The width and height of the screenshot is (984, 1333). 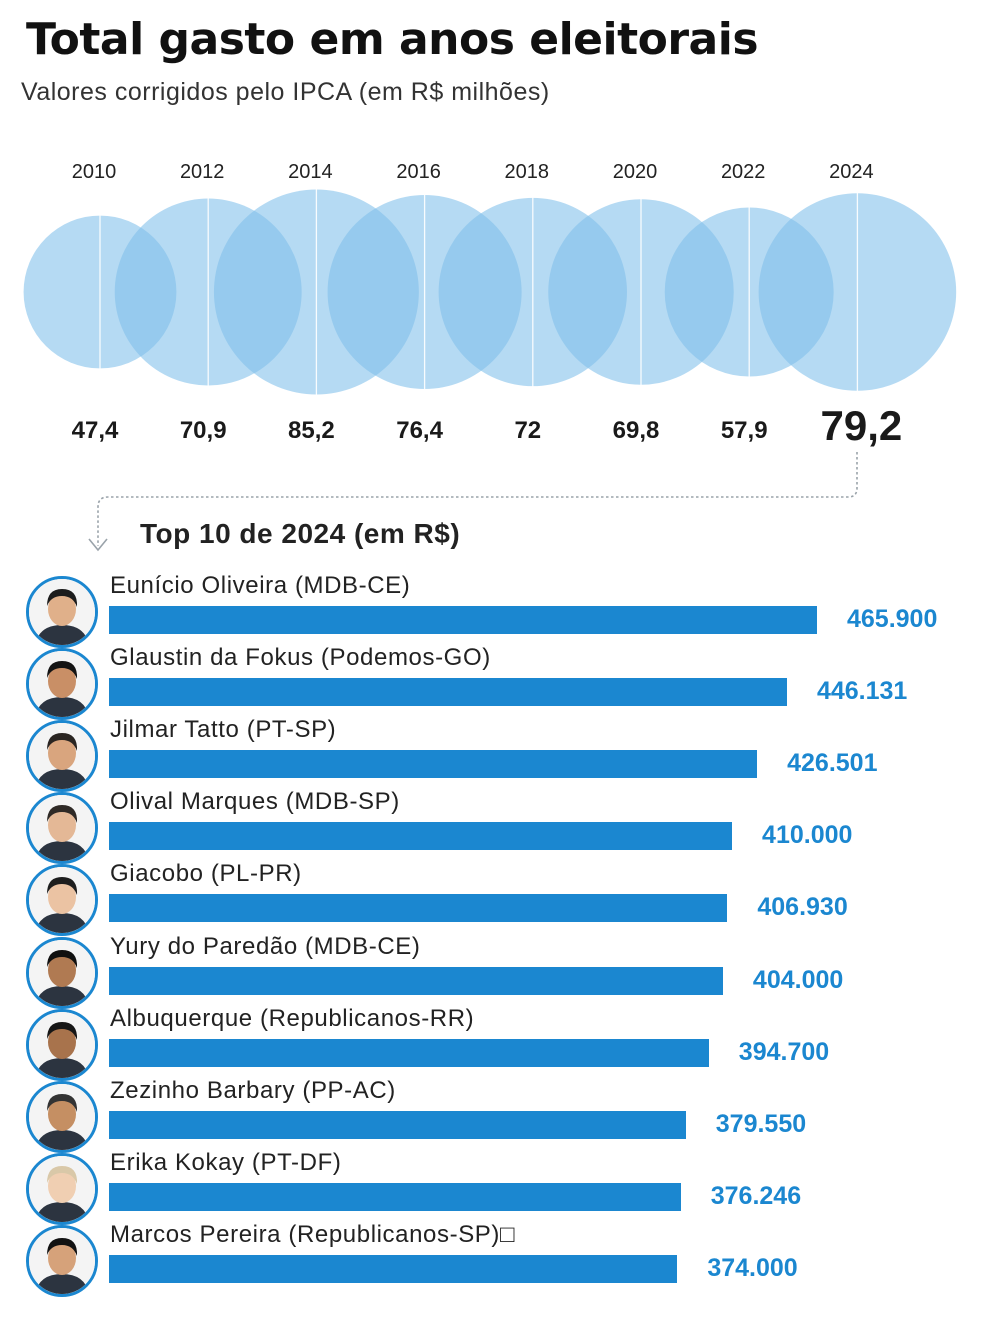 What do you see at coordinates (761, 1123) in the screenshot?
I see `bar-value-label: 379.550` at bounding box center [761, 1123].